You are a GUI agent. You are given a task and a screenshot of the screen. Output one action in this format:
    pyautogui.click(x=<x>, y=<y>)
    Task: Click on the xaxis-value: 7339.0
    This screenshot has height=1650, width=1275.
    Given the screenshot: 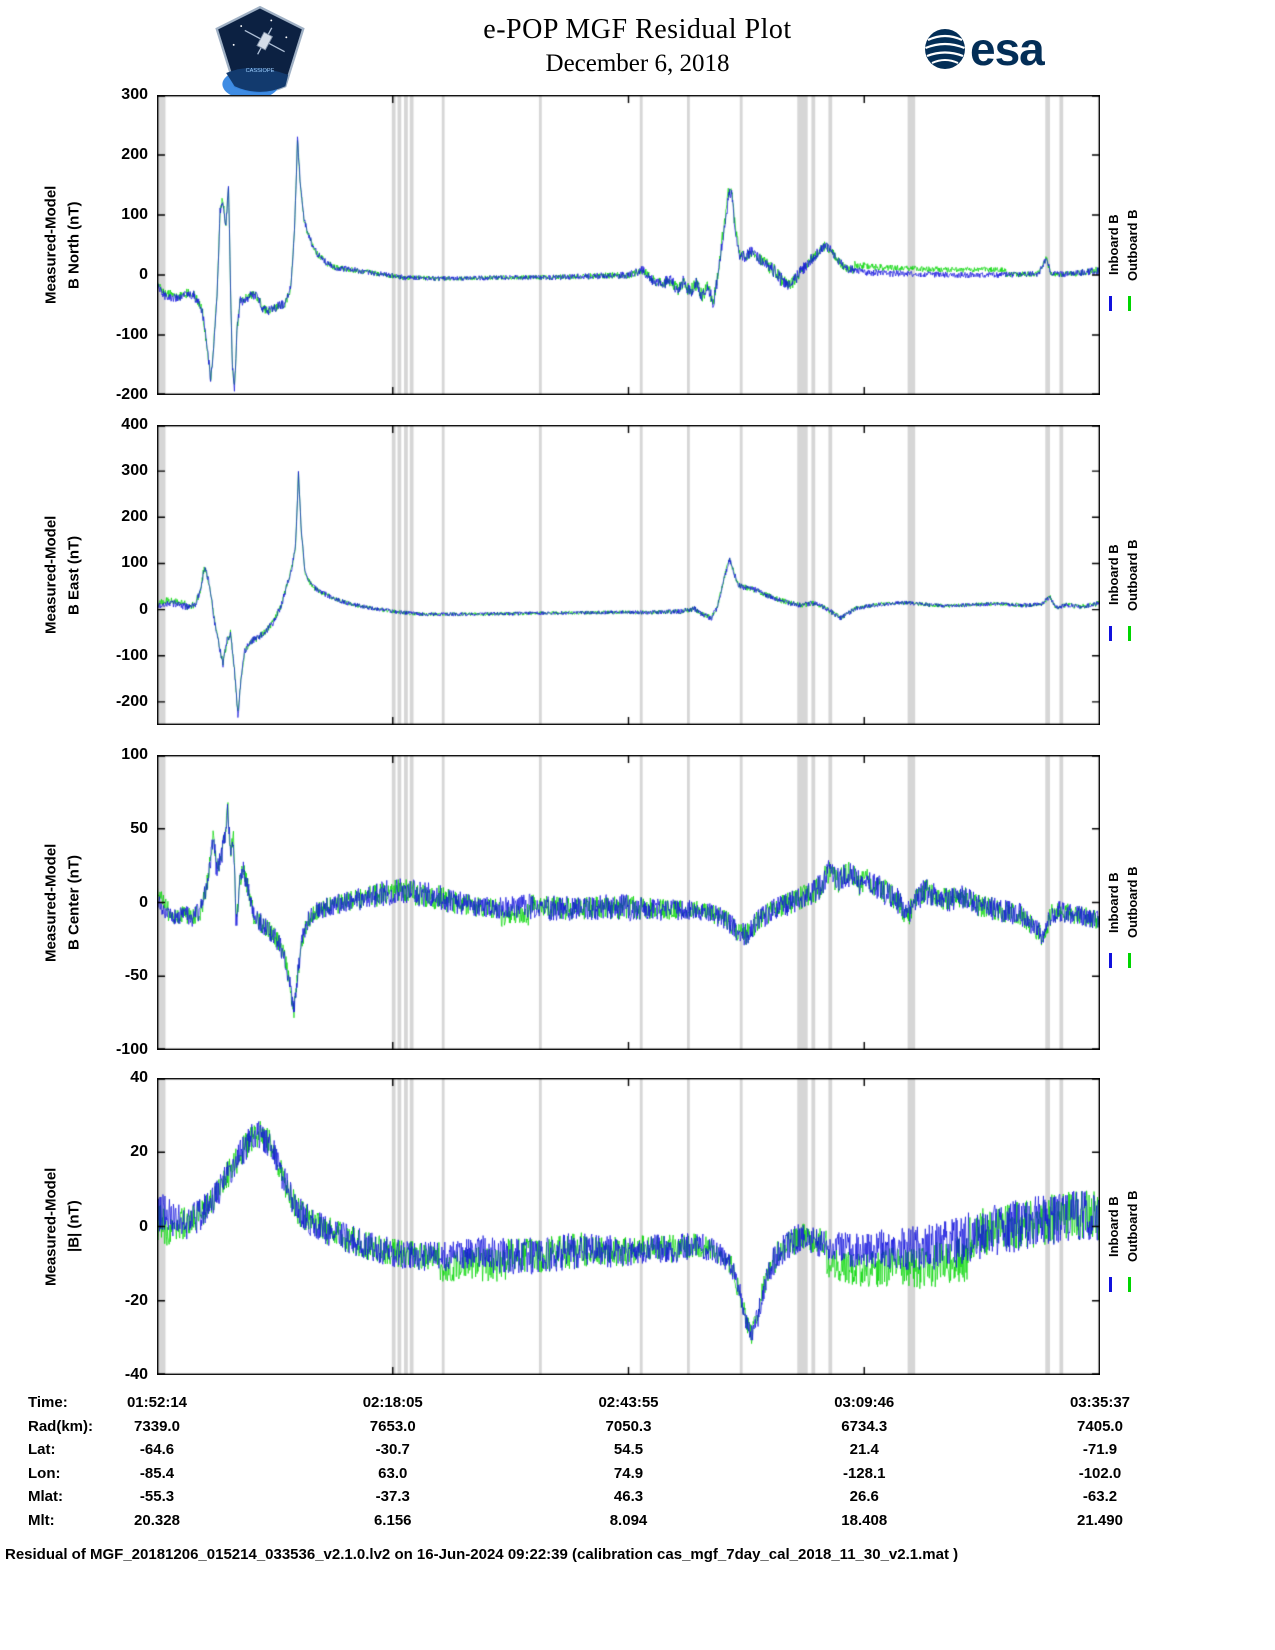 What is the action you would take?
    pyautogui.click(x=157, y=1426)
    